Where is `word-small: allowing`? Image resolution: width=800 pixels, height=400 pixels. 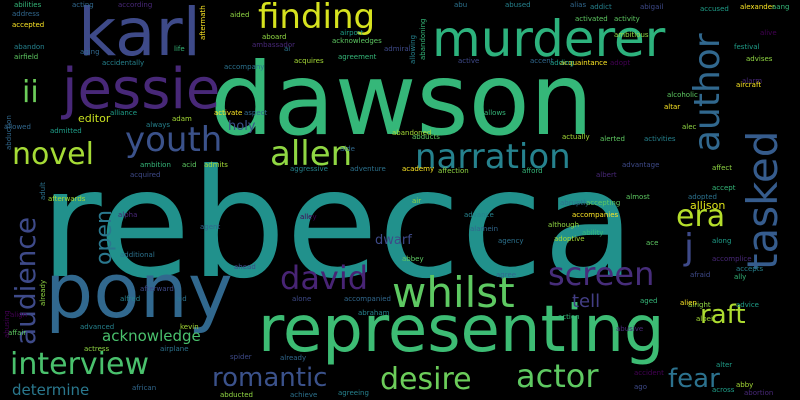
word-small: allowing is located at coordinates (413, 49).